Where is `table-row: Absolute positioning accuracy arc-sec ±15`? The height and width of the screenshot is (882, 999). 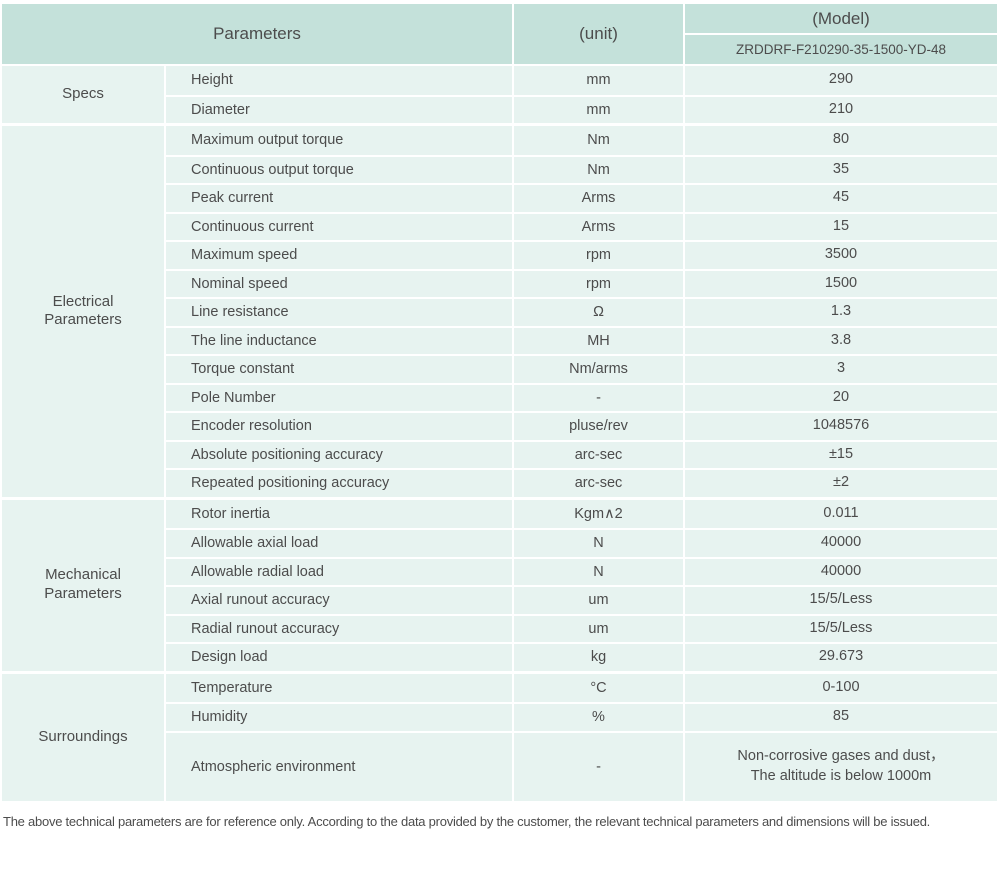
table-row: Absolute positioning accuracy arc-sec ±15 is located at coordinates (581, 453).